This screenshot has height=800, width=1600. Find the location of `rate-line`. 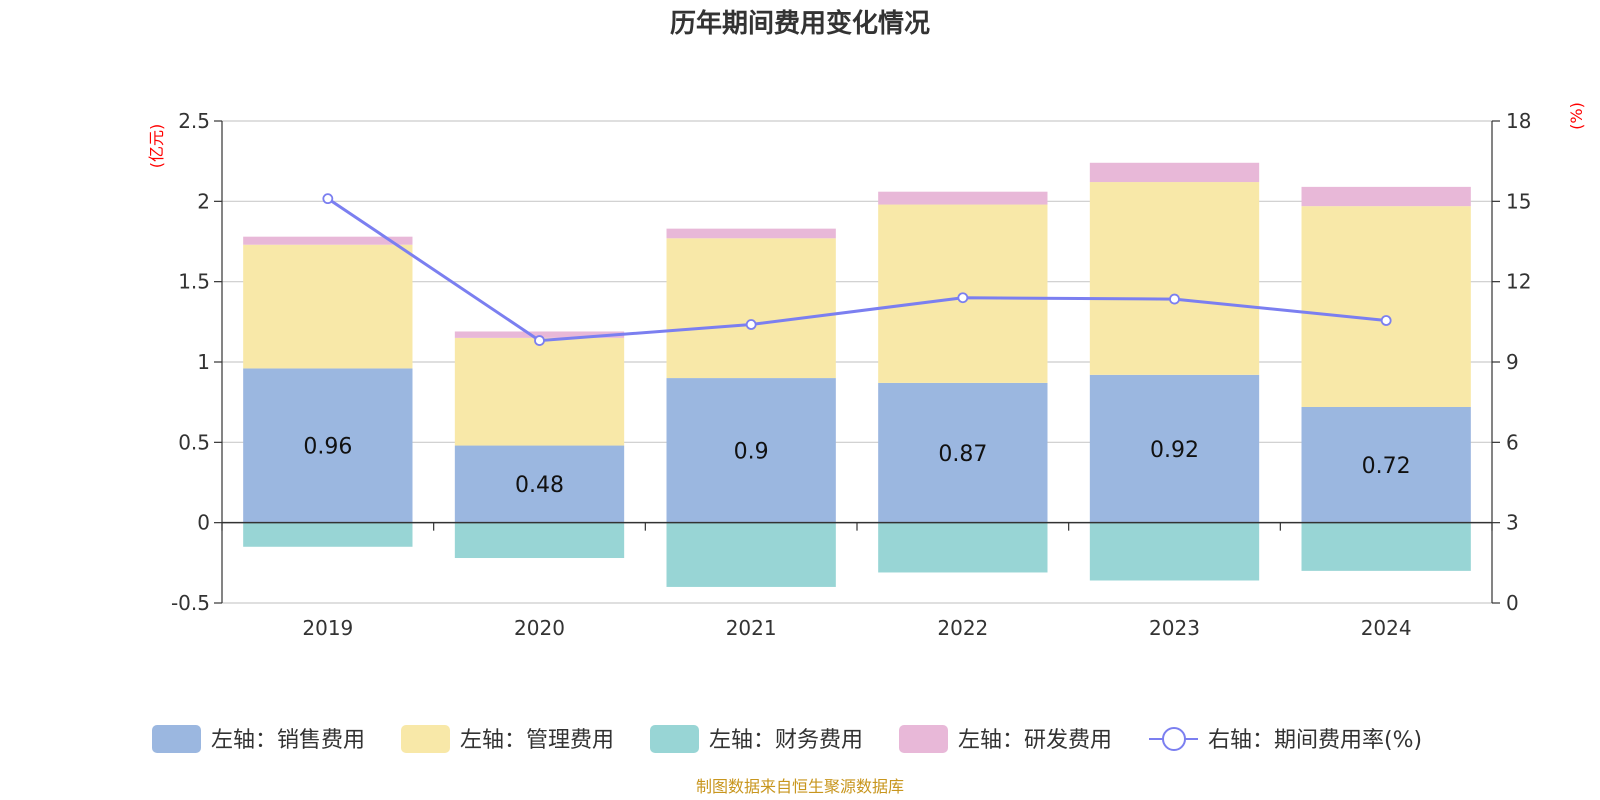

rate-line is located at coordinates (856, 270).